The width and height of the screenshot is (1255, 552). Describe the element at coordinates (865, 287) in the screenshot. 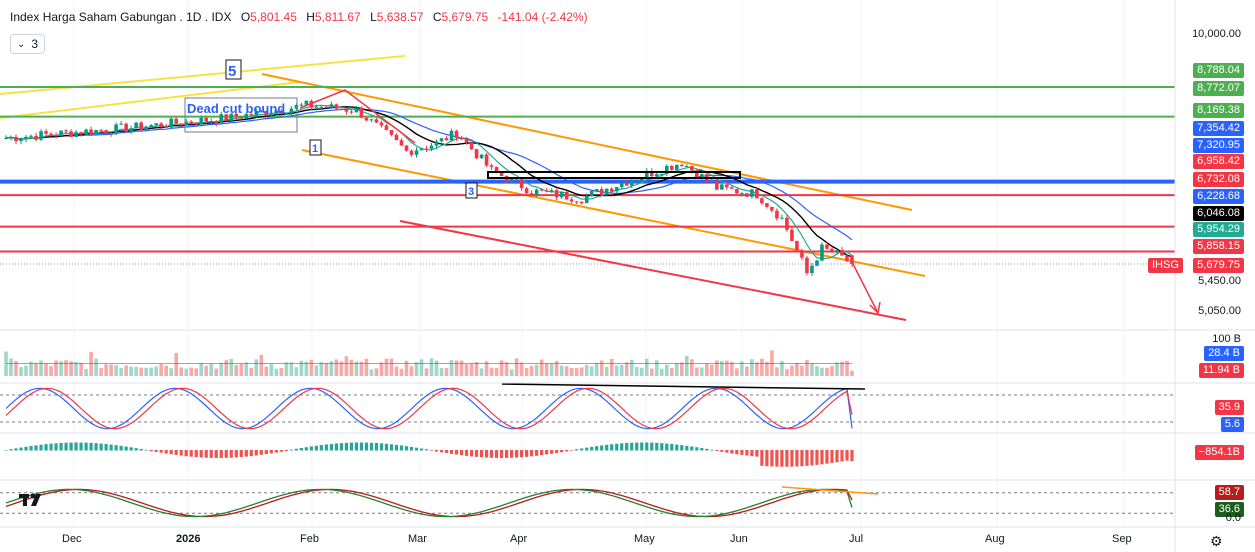

I see `projection-arrow` at that location.